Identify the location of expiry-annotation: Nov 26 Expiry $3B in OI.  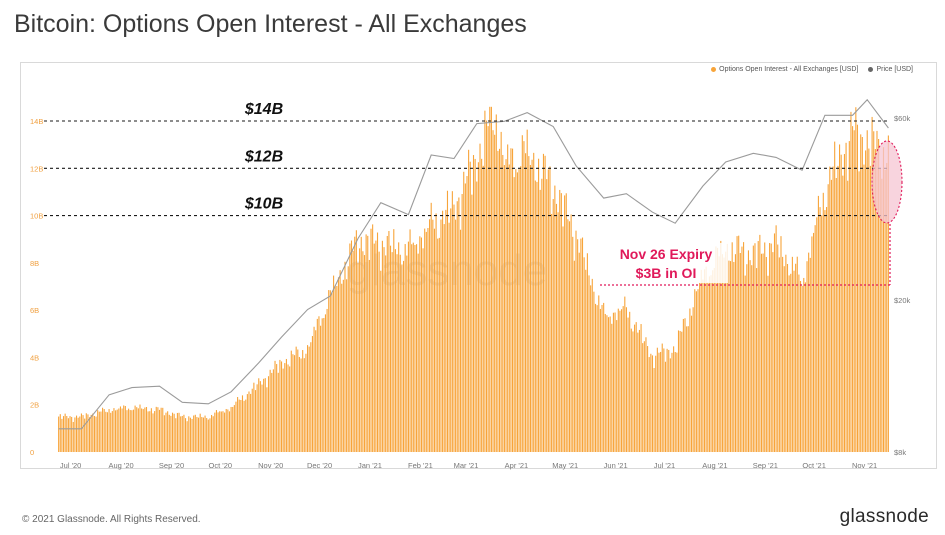
(751, 213).